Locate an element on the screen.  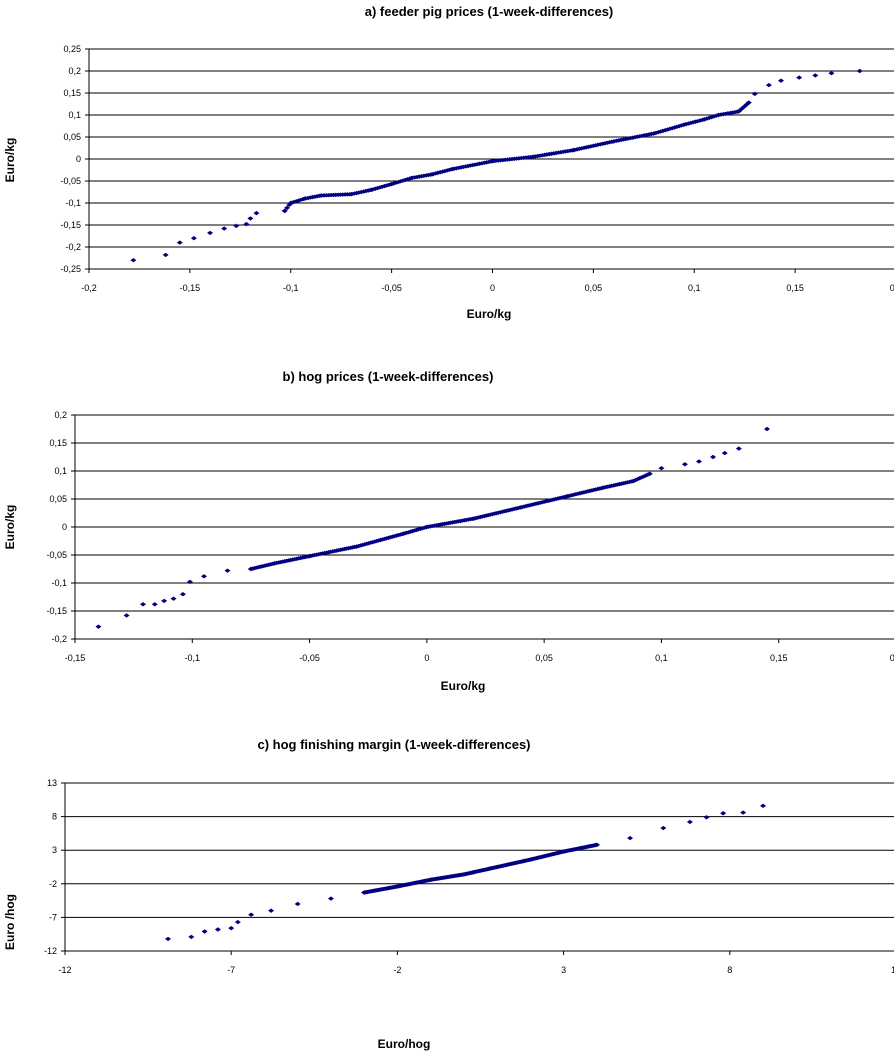
y-axis-label: Euro /hog is located at coordinates (10, 922).